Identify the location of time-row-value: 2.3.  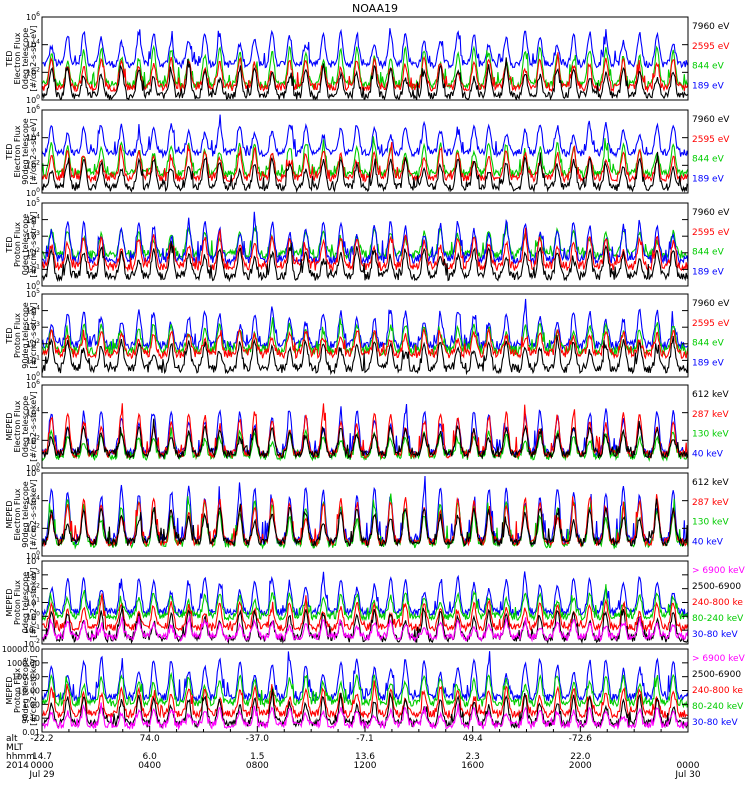
(473, 757).